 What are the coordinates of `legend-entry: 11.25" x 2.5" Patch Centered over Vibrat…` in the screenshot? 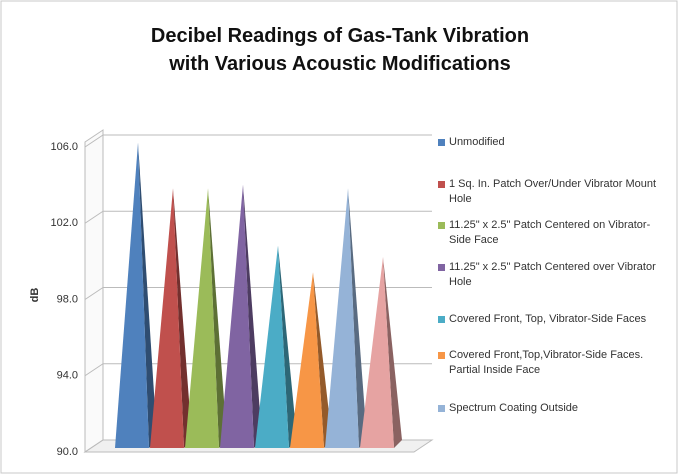 It's located at (554, 275).